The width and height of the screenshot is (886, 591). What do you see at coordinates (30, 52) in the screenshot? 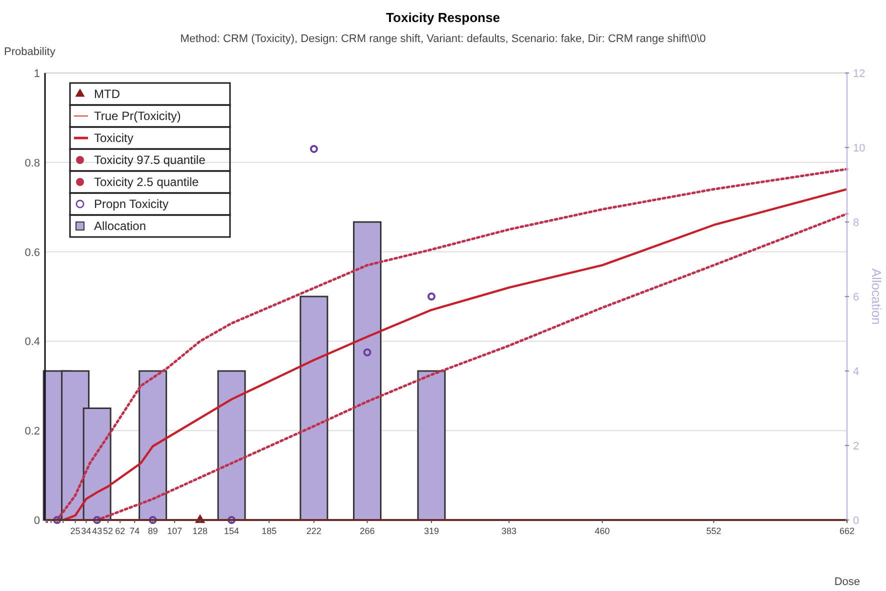
I see `y-axis-title: Probability` at bounding box center [30, 52].